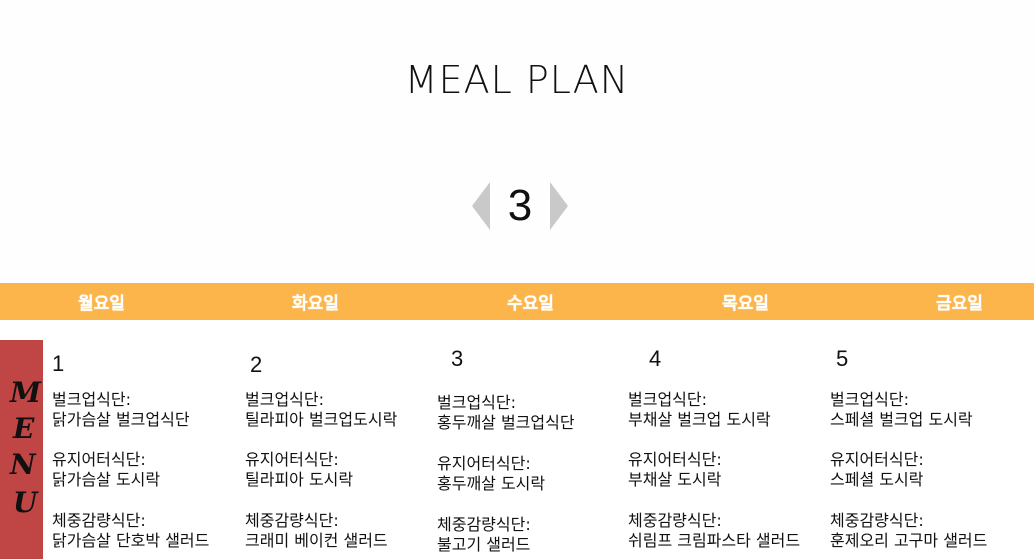 This screenshot has width=1034, height=559. I want to click on maintain-item: 틸라피아 도시락, so click(299, 479).